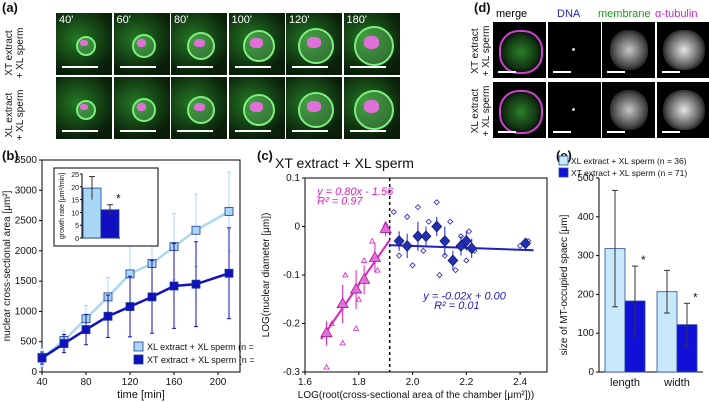 The width and height of the screenshot is (709, 402). What do you see at coordinates (15, 115) in the screenshot?
I see `panel-a-row2-label: XL extract + XL sperm` at bounding box center [15, 115].